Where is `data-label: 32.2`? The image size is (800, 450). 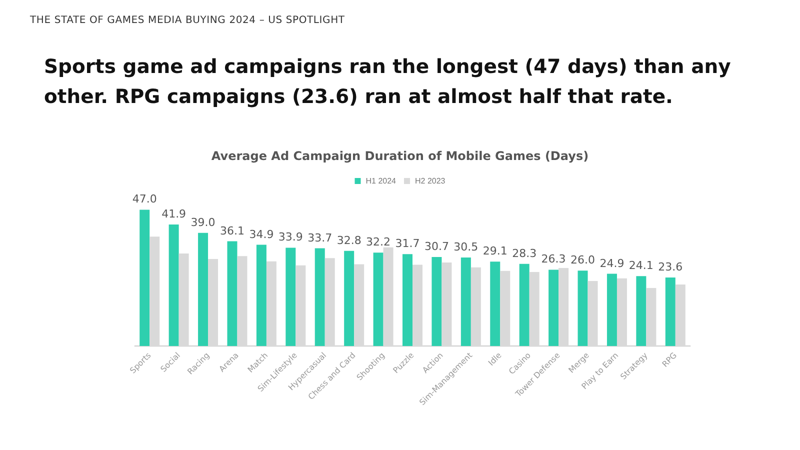 data-label: 32.2 is located at coordinates (378, 242).